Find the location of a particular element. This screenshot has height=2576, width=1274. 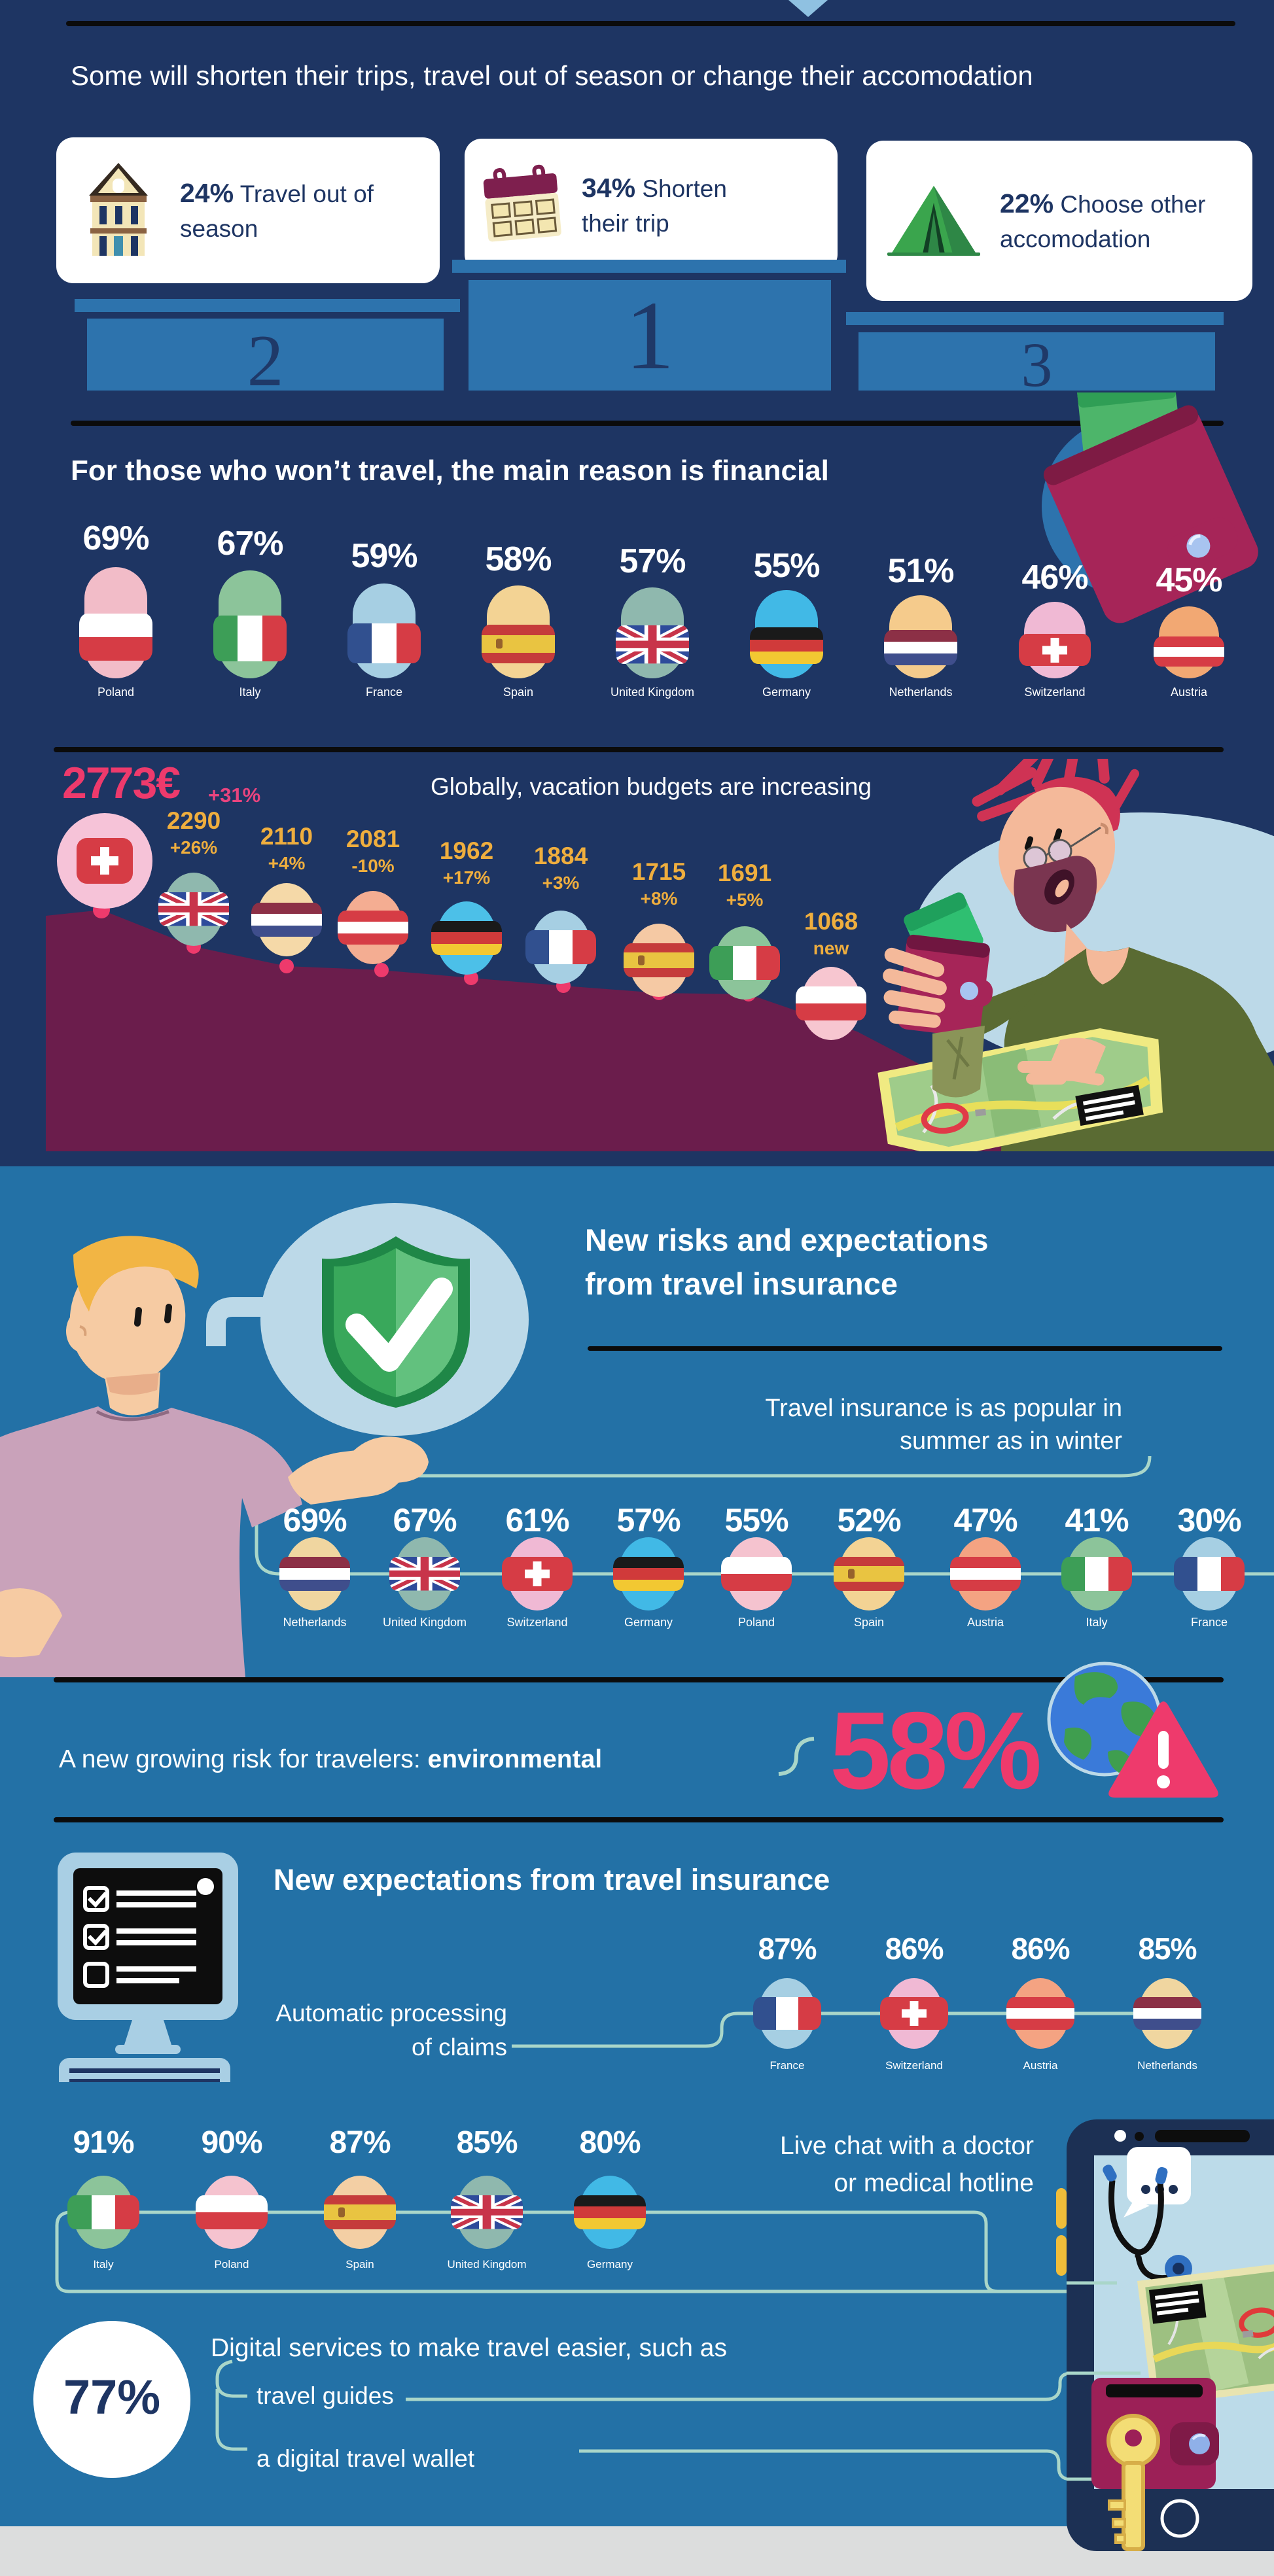

claims-connector-line is located at coordinates (841, 2029).